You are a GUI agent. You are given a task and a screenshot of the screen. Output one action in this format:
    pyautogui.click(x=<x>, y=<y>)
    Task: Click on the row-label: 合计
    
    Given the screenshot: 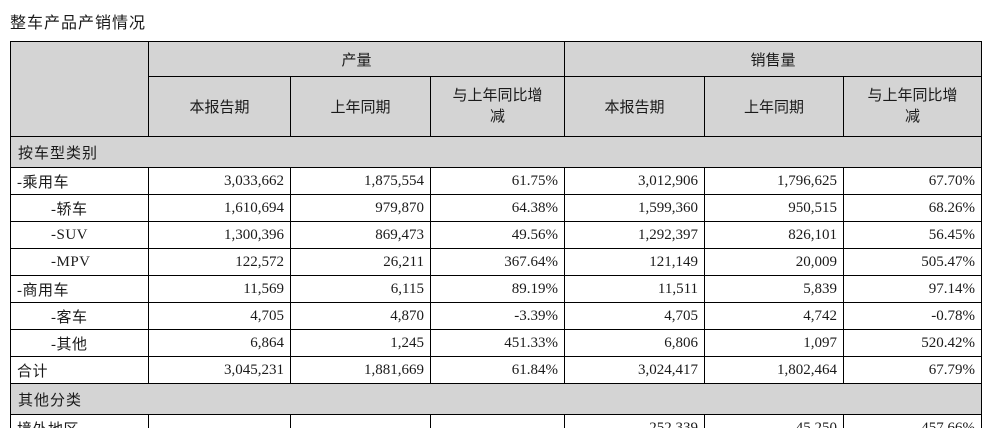 What is the action you would take?
    pyautogui.click(x=79, y=370)
    